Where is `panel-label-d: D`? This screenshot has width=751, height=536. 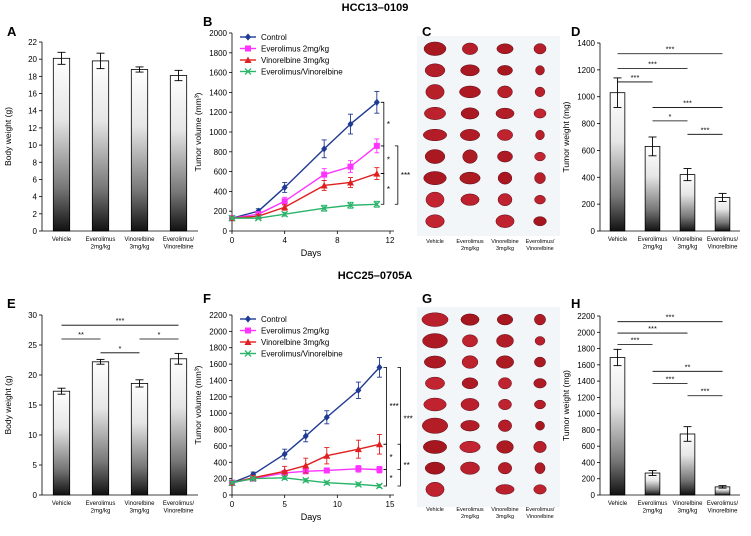 panel-label-d: D is located at coordinates (575, 31).